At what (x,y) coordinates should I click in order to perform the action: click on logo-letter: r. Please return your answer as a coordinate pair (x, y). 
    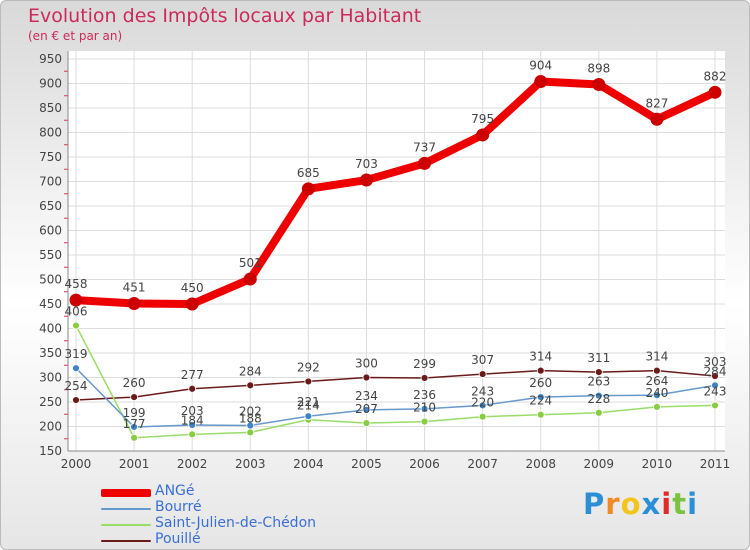
    Looking at the image, I should click on (613, 504).